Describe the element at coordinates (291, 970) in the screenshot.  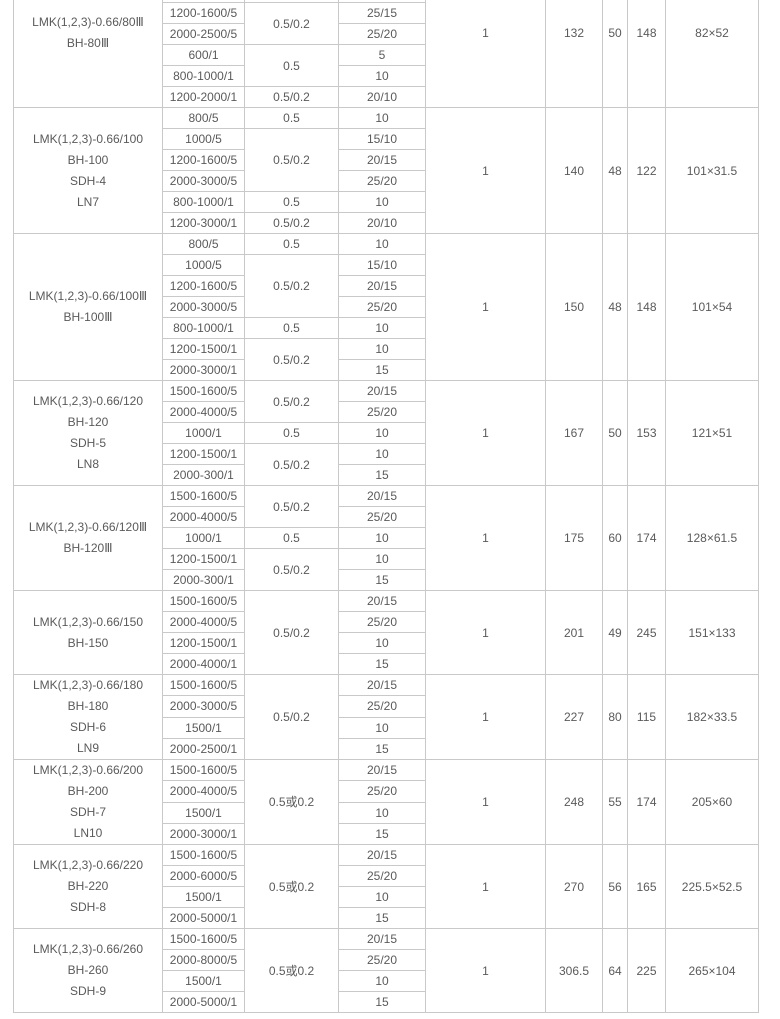
I see `accuracy-cell: 0.5或0.2` at that location.